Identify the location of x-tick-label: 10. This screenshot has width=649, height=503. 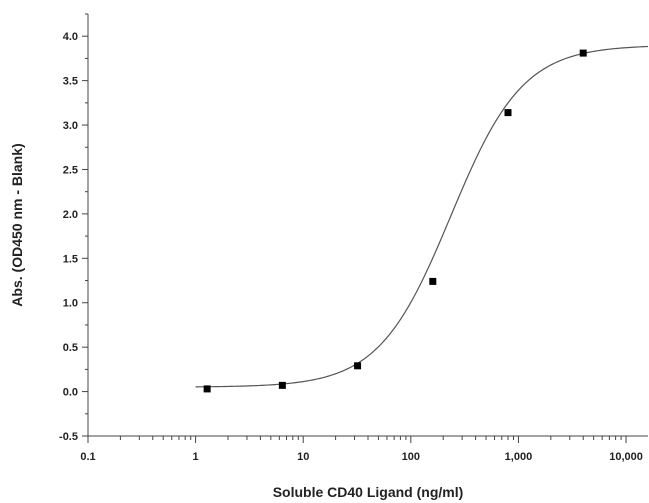
(303, 457).